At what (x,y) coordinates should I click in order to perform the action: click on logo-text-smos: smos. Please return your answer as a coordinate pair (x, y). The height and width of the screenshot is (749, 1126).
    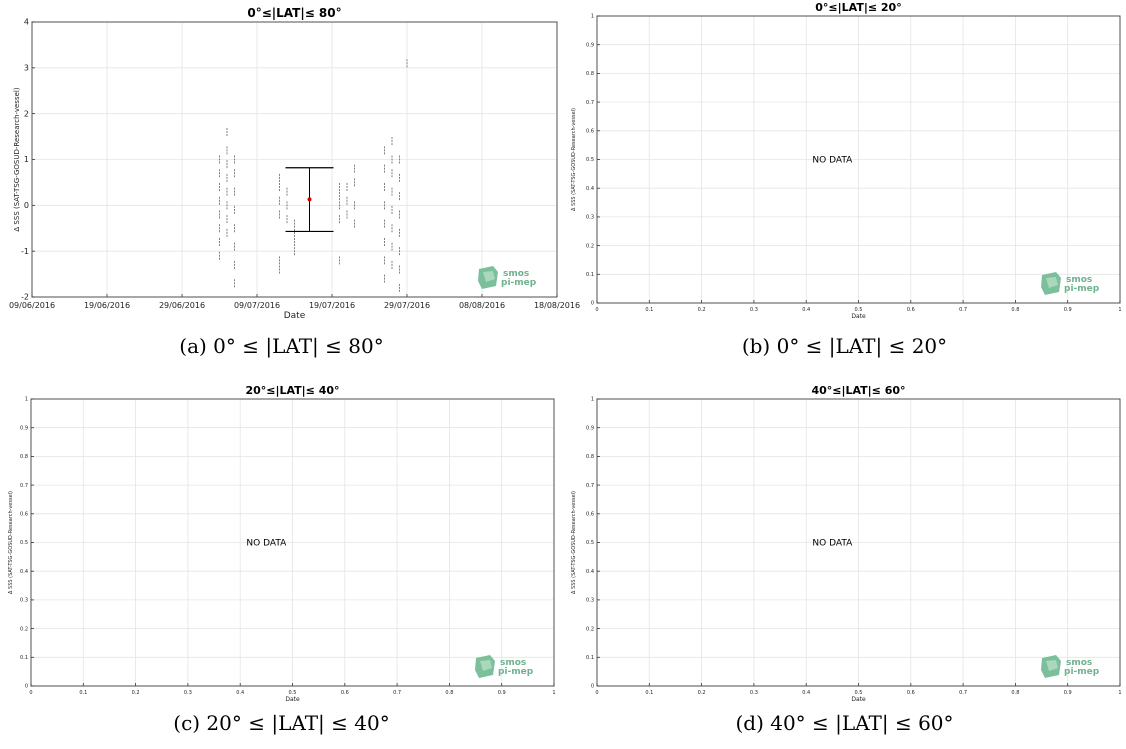
    Looking at the image, I should click on (1079, 280).